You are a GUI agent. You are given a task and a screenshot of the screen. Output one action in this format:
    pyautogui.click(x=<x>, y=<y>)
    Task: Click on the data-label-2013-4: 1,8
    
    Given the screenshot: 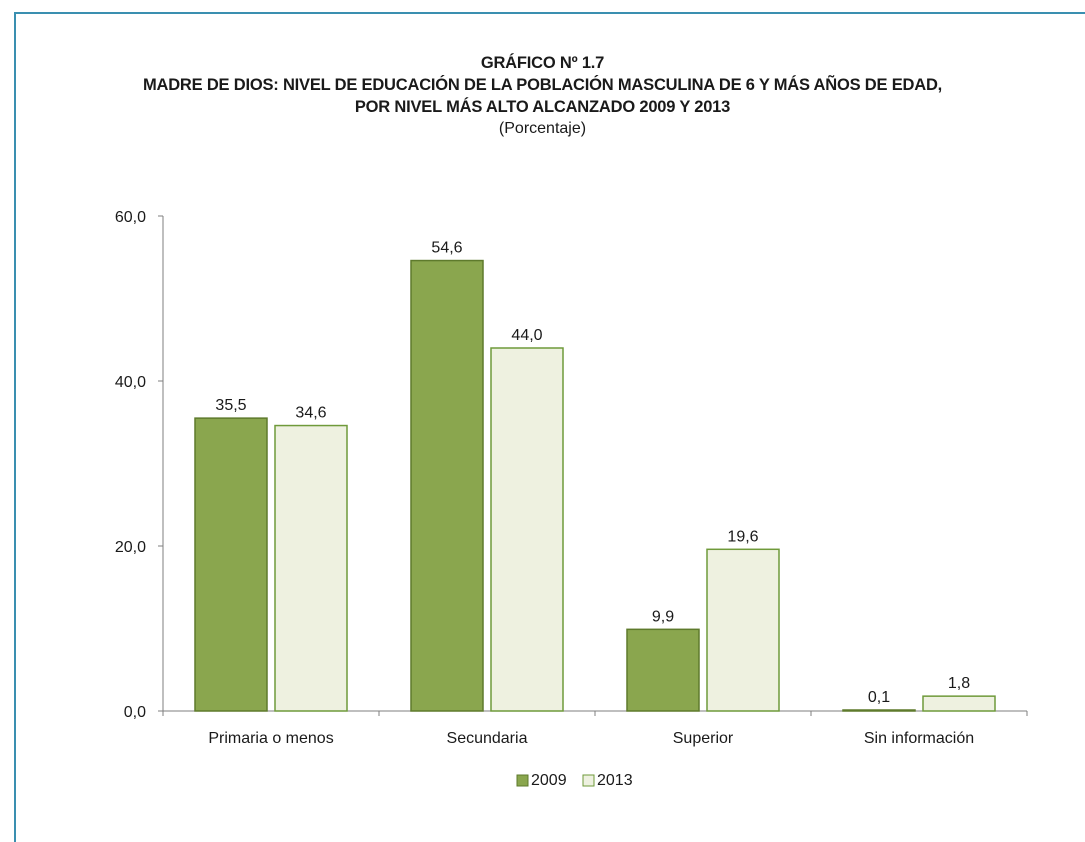 What is the action you would take?
    pyautogui.click(x=959, y=683)
    